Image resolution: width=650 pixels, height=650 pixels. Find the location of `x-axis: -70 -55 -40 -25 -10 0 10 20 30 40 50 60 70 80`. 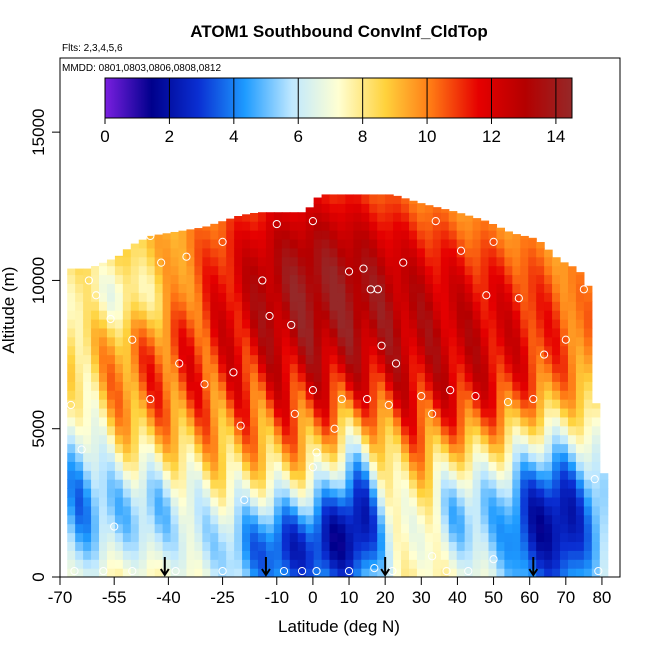

x-axis: -70 -55 -40 -25 -10 0 10 20 30 40 50 60 70 80 is located at coordinates (329, 592).